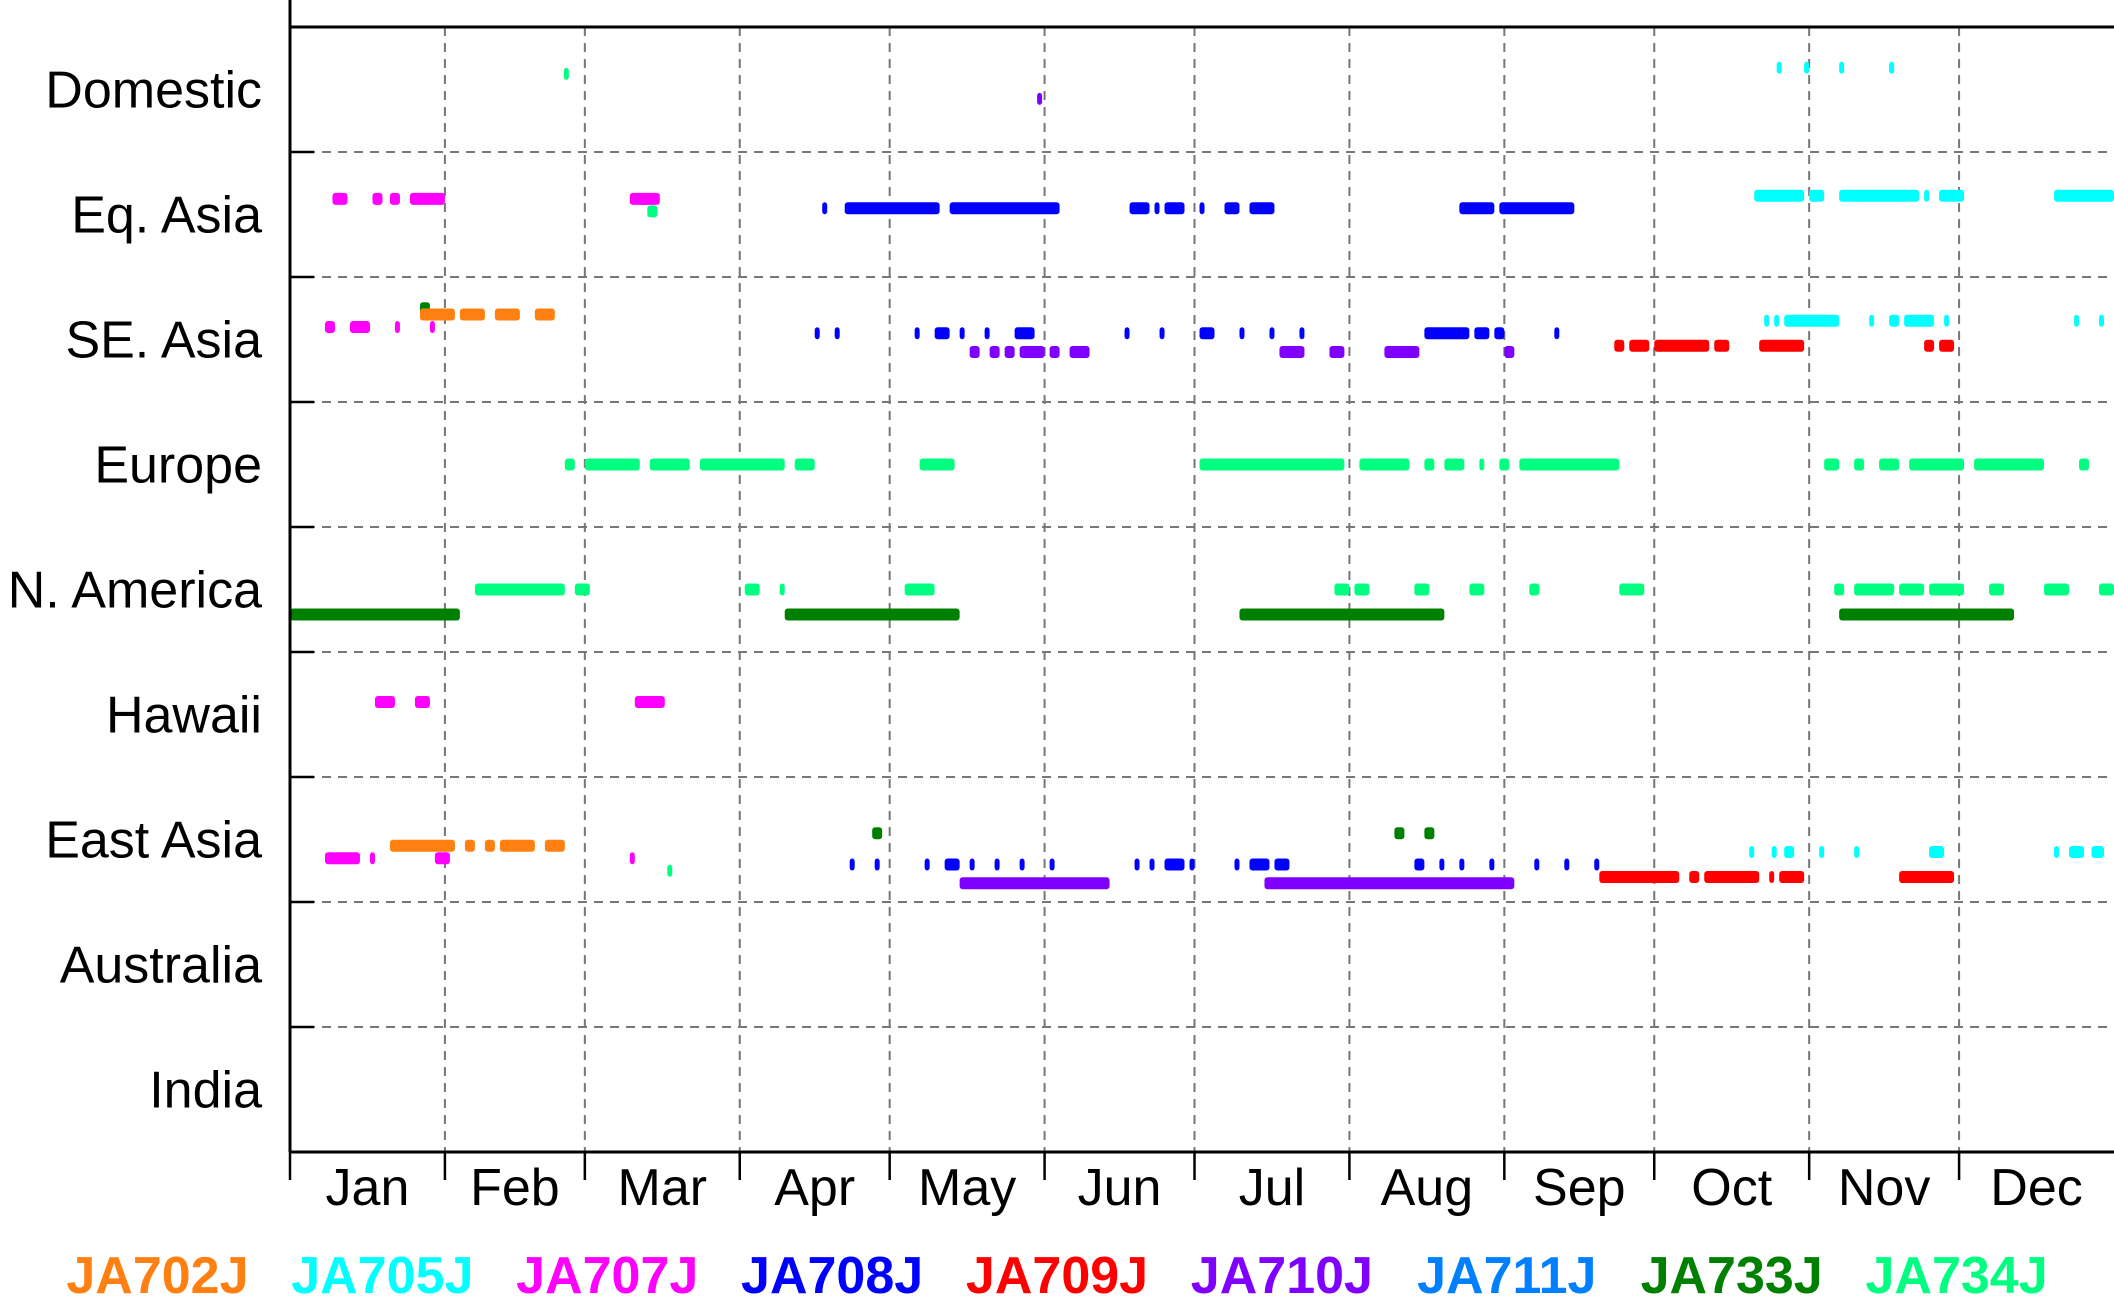 The height and width of the screenshot is (1309, 2114). I want to click on month-label: Jun, so click(1120, 1188).